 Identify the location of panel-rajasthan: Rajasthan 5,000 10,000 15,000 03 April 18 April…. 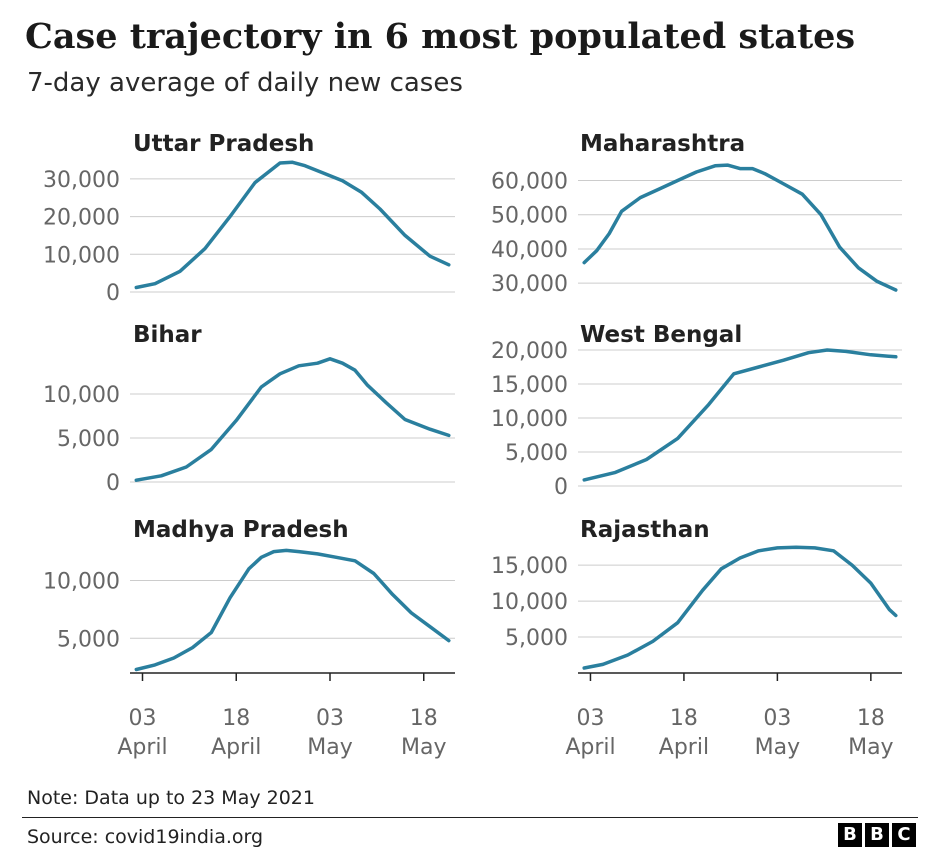
(696, 638).